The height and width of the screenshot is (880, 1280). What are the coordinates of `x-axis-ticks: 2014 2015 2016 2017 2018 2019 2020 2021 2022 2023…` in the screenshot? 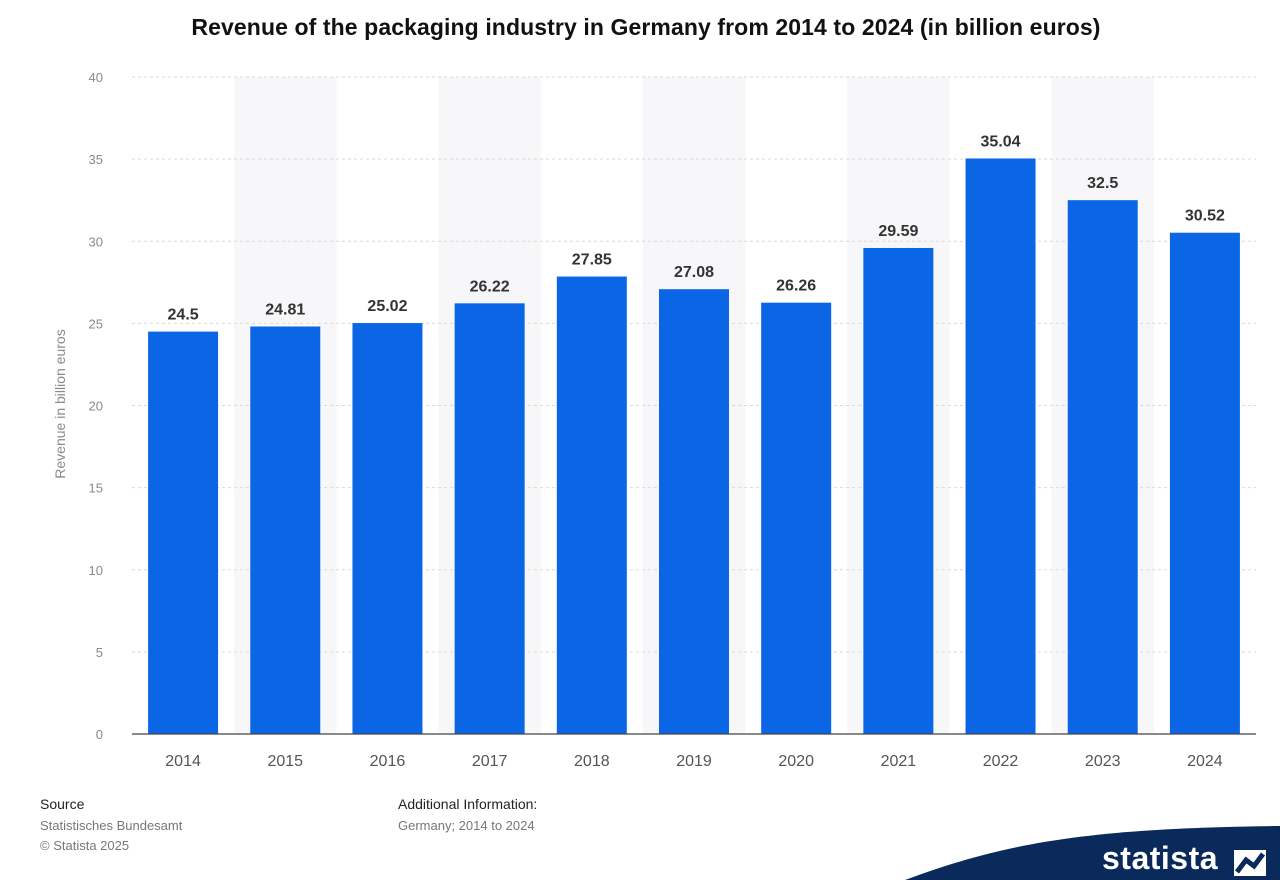 It's located at (694, 761).